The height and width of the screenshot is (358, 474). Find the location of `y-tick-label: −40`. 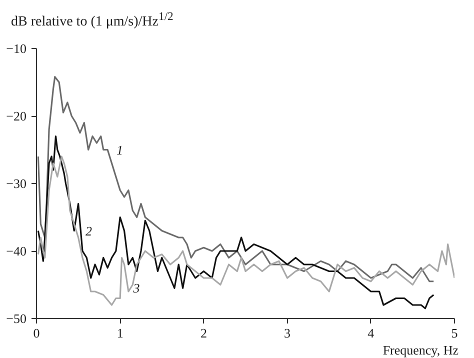

y-tick-label: −40 is located at coordinates (16, 251).